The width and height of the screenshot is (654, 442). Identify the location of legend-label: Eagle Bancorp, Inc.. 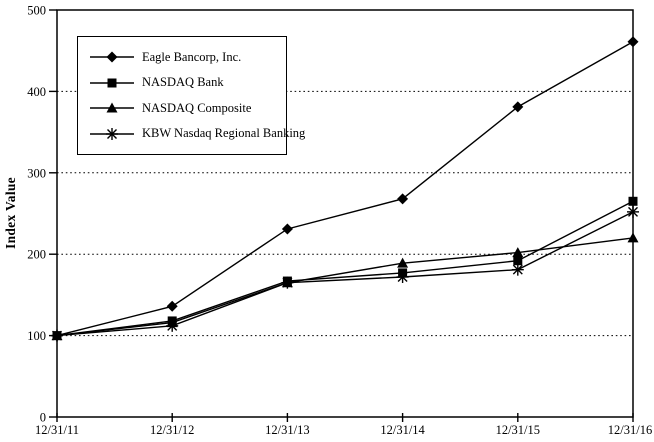
(192, 56).